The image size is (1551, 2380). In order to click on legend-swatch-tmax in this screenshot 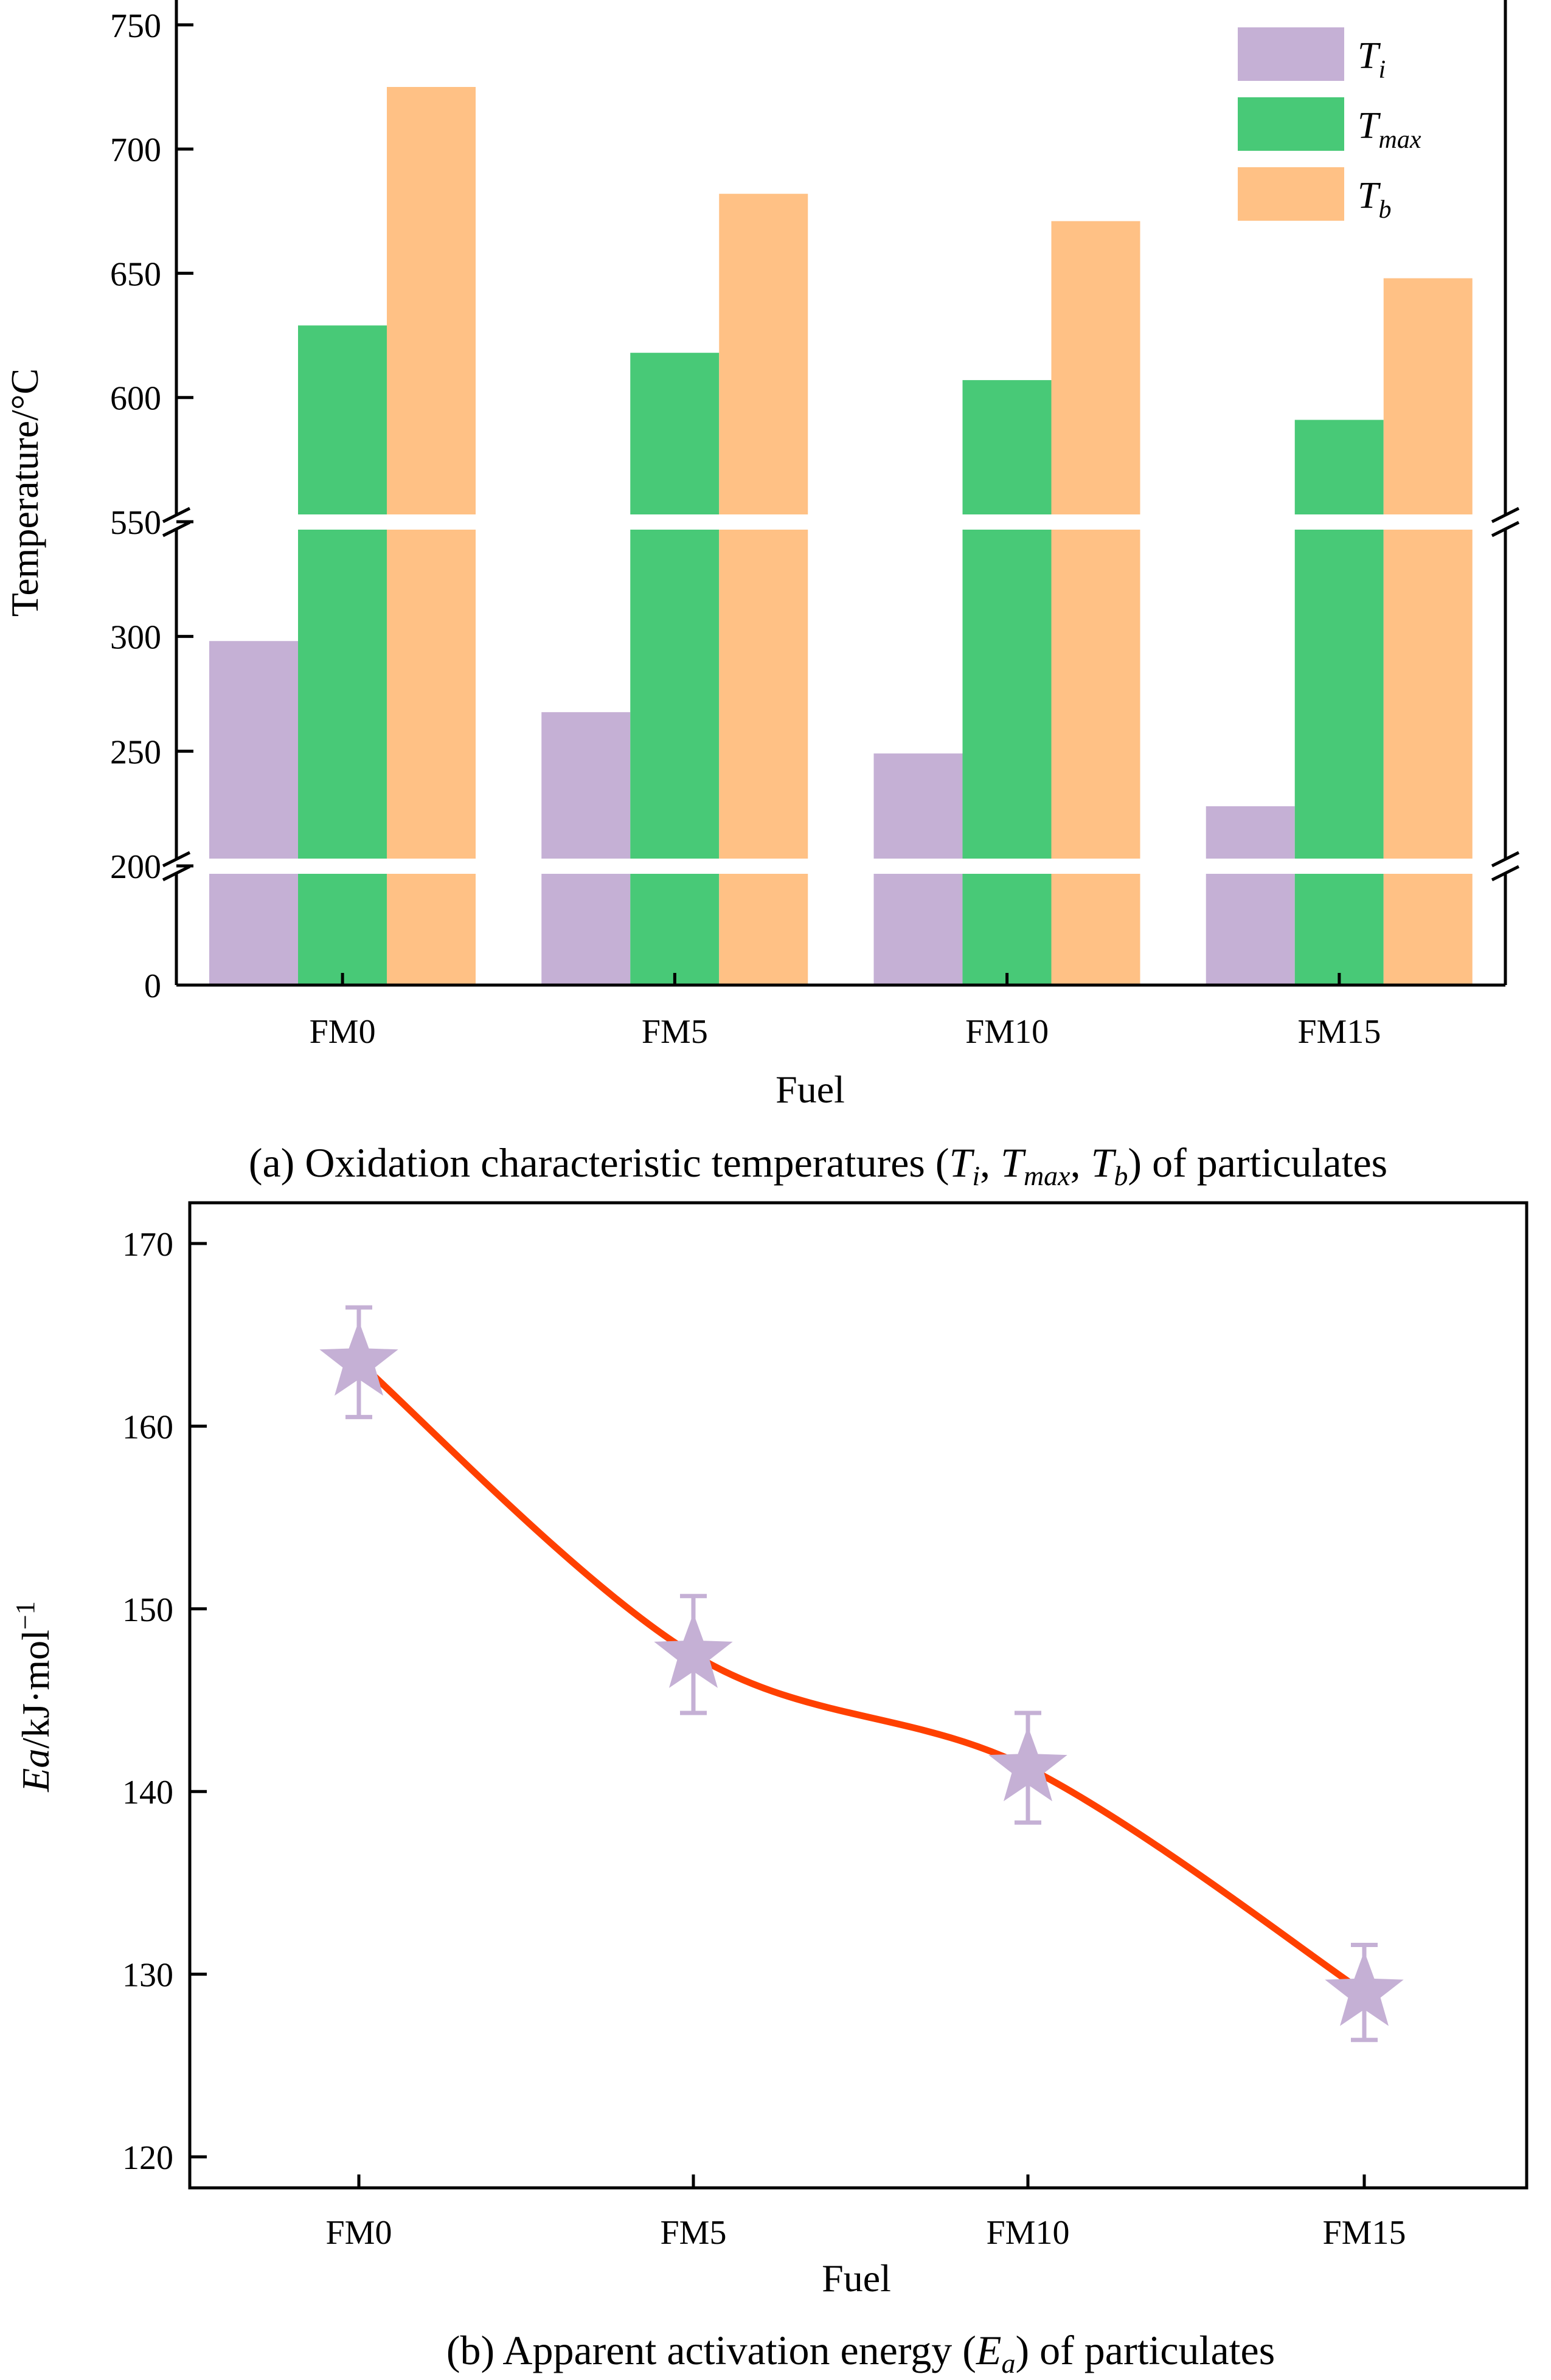, I will do `click(1291, 124)`.